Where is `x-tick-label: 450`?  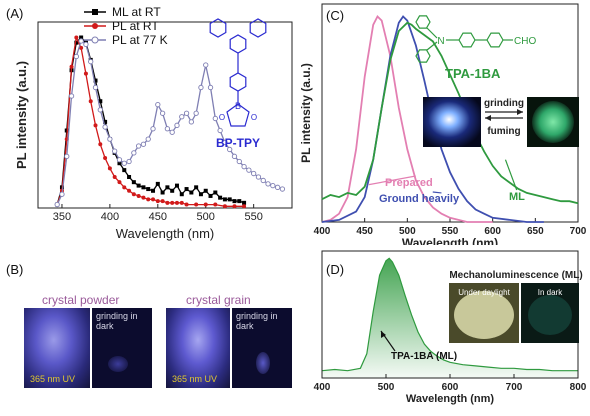 x-tick-label: 450 is located at coordinates (364, 231).